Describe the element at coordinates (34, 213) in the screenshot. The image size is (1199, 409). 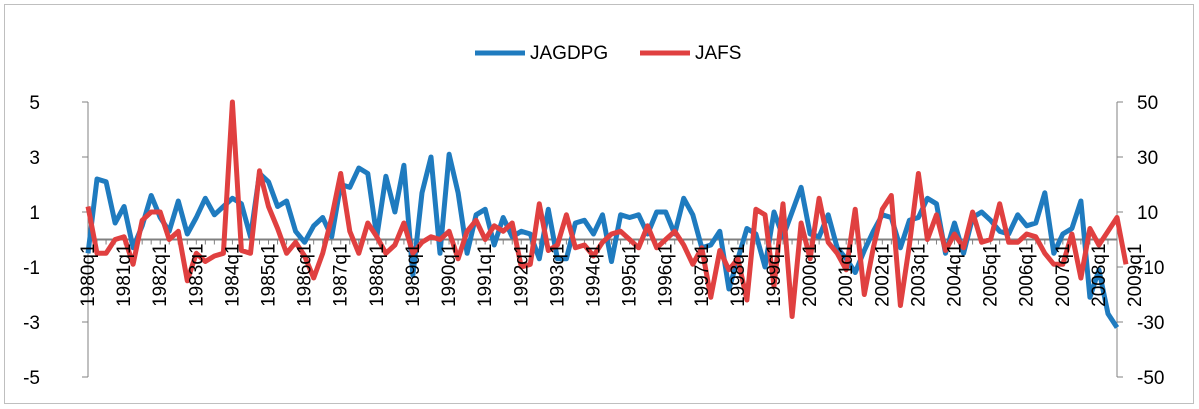
I see `left-tick-label: 1` at that location.